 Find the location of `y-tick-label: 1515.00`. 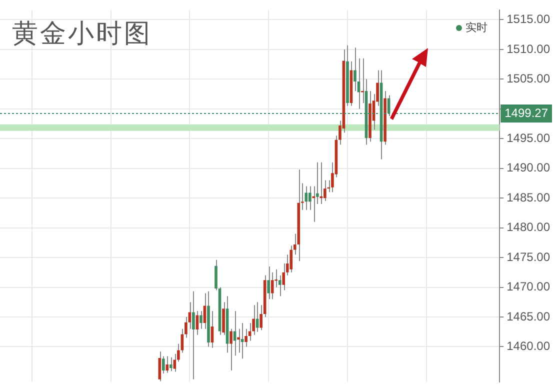

y-tick-label: 1515.00 is located at coordinates (528, 19).